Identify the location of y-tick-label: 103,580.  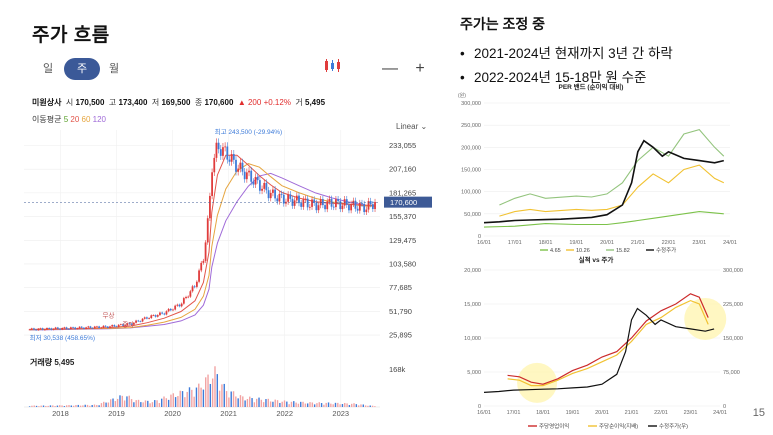
(402, 263).